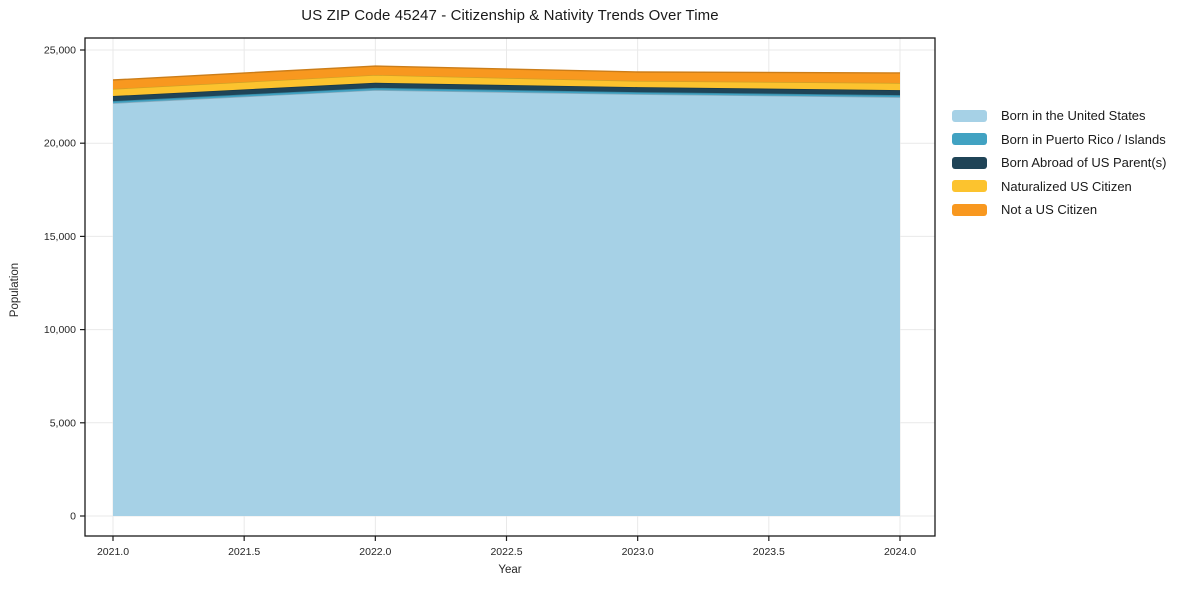  I want to click on y-tick-label: 10,000, so click(60, 330).